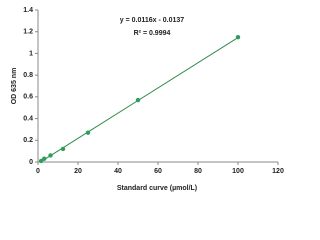  Describe the element at coordinates (152, 20) in the screenshot. I see `trend-equation: y = 0.0116x - 0.0137` at that location.